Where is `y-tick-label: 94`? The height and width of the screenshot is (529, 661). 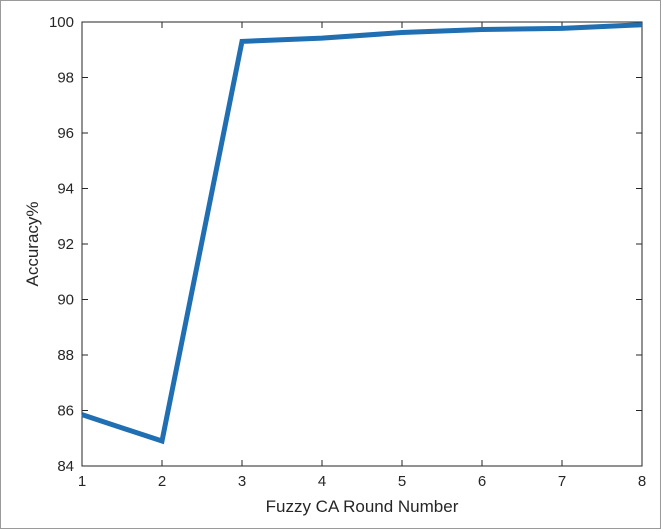 y-tick-label: 94 is located at coordinates (65, 189).